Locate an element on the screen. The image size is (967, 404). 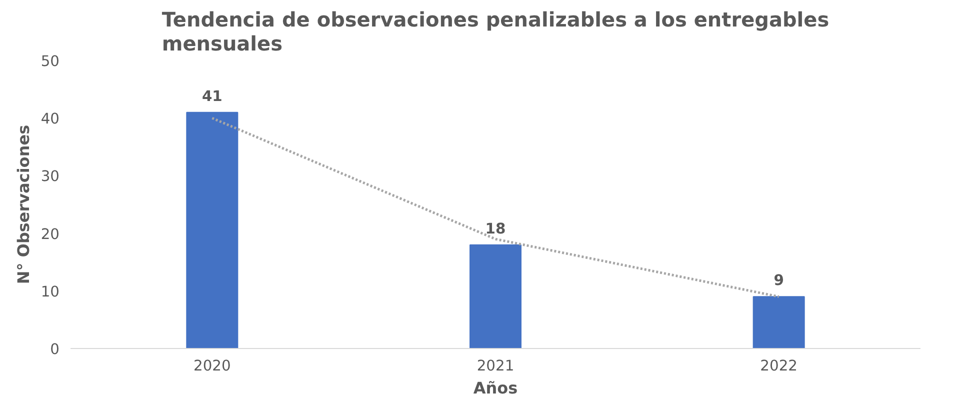
x-axis-title: Años is located at coordinates (495, 388).